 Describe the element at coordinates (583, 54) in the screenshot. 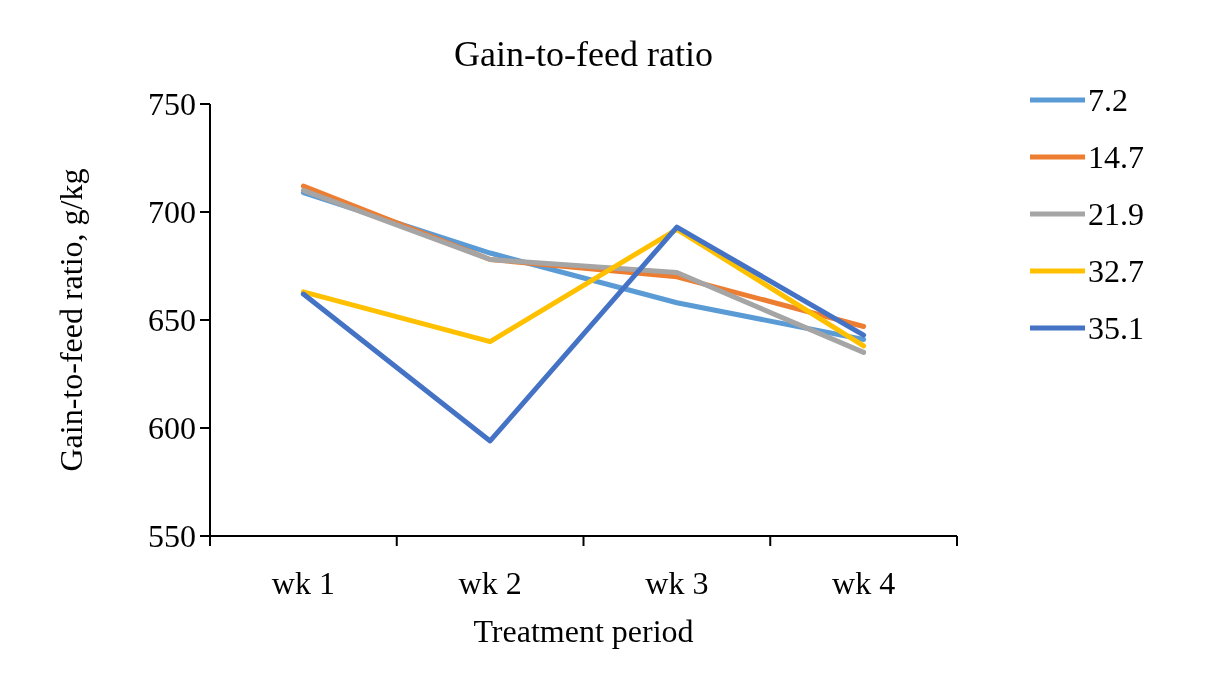

I see `chart-title: Gain-to-feed ratio` at that location.